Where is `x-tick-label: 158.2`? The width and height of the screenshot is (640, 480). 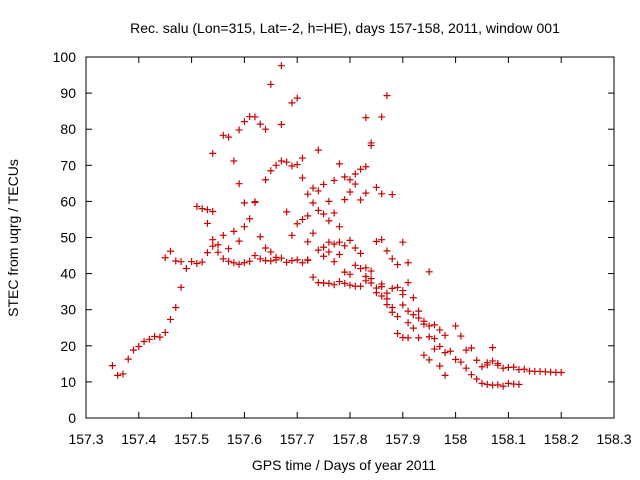 x-tick-label: 158.2 is located at coordinates (561, 439).